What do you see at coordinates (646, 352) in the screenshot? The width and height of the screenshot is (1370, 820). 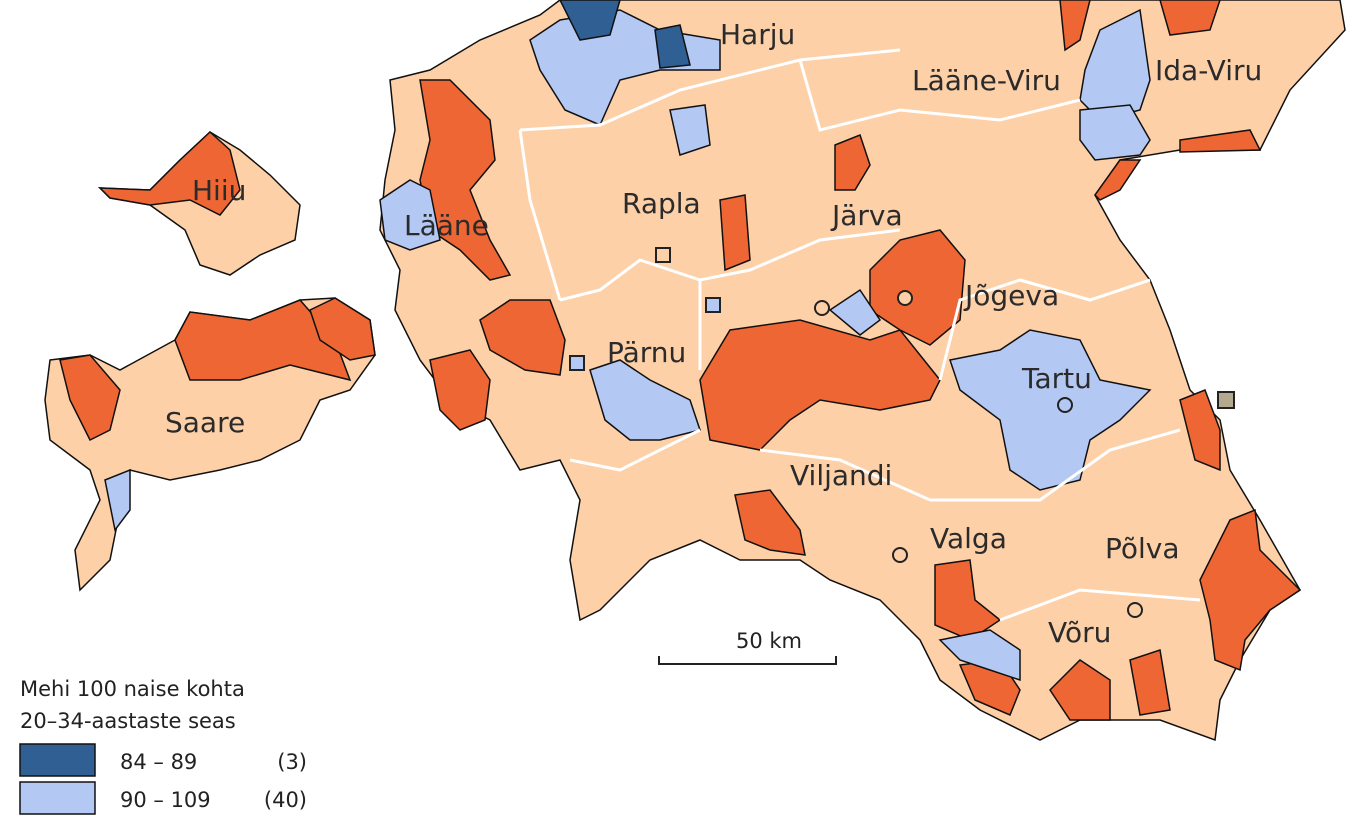 I see `county-label: Pärnu` at bounding box center [646, 352].